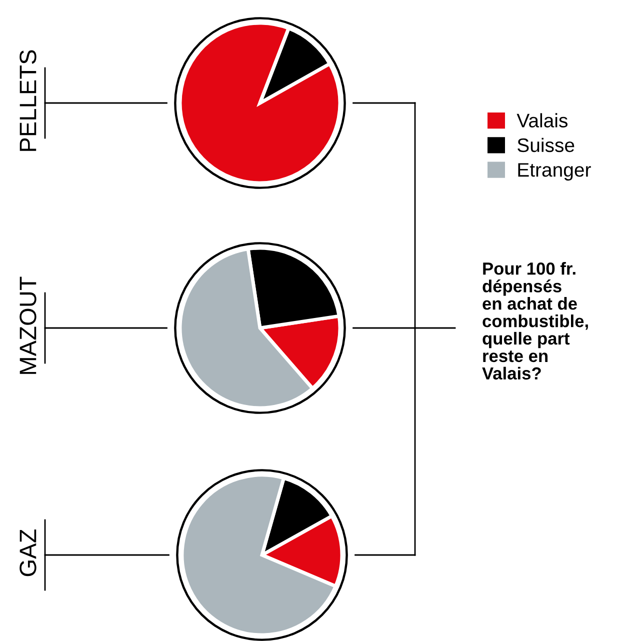 The image size is (630, 641). Describe the element at coordinates (554, 172) in the screenshot. I see `legend-label: Etranger` at that location.